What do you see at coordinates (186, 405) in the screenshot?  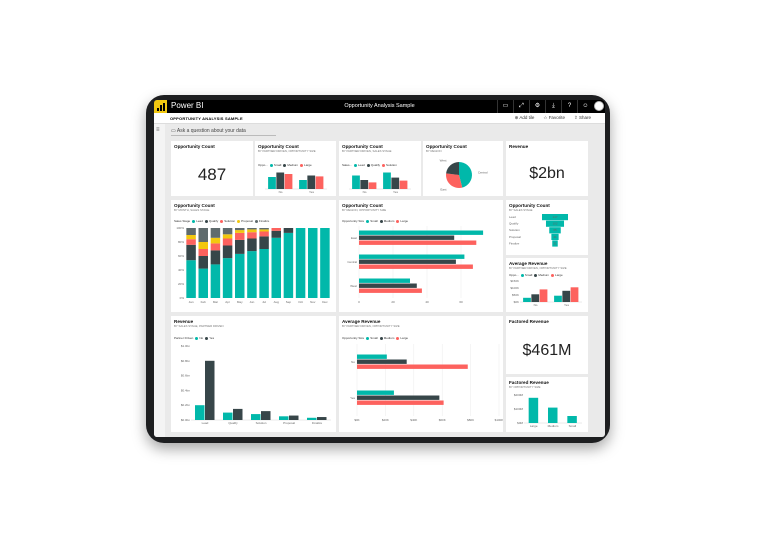 I see `y-tick-label: $0.2bn` at bounding box center [186, 405].